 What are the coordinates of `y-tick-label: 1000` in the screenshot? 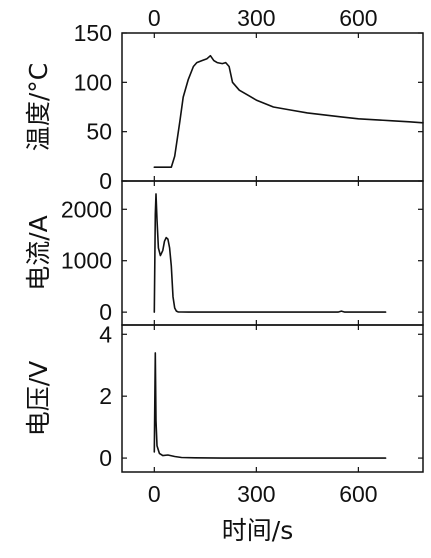 It's located at (86, 261).